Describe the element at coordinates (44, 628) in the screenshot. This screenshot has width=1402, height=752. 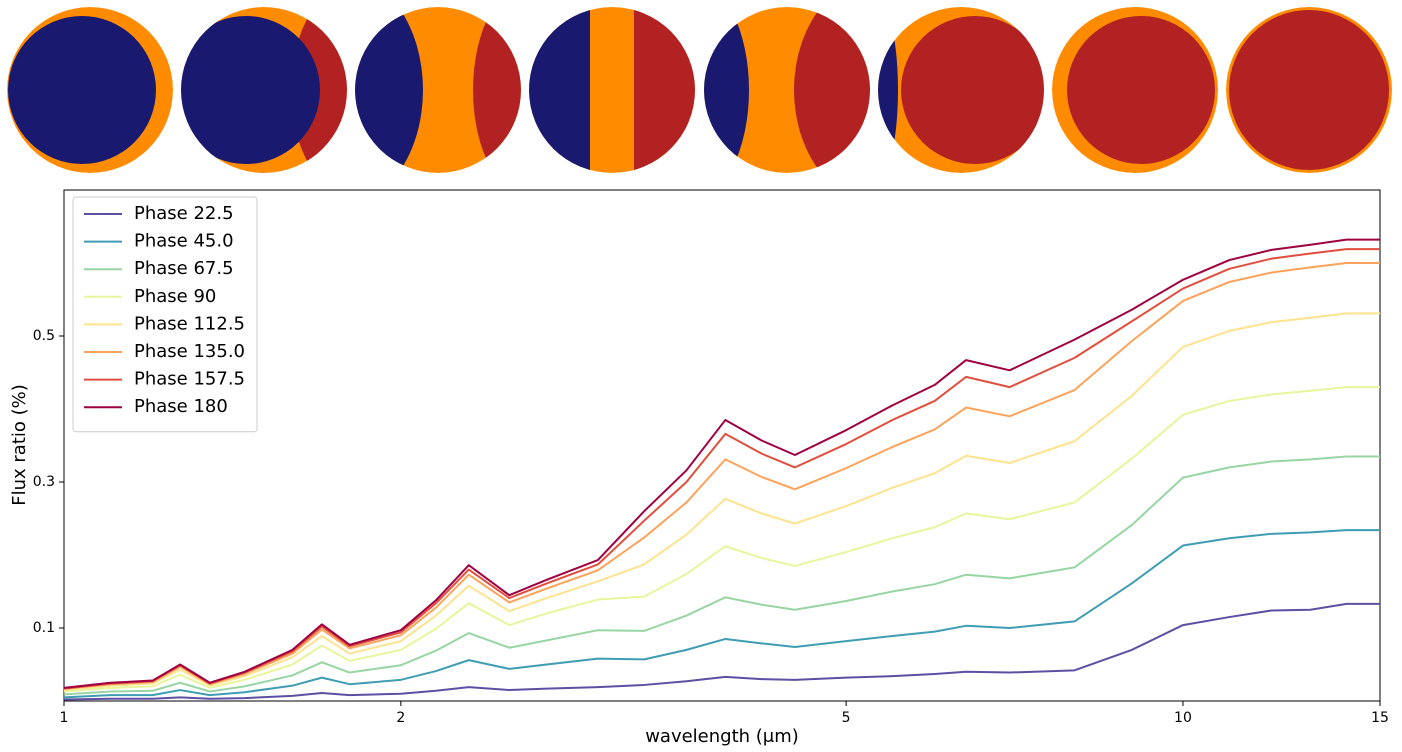
I see `y-tick-label: 0.1` at that location.